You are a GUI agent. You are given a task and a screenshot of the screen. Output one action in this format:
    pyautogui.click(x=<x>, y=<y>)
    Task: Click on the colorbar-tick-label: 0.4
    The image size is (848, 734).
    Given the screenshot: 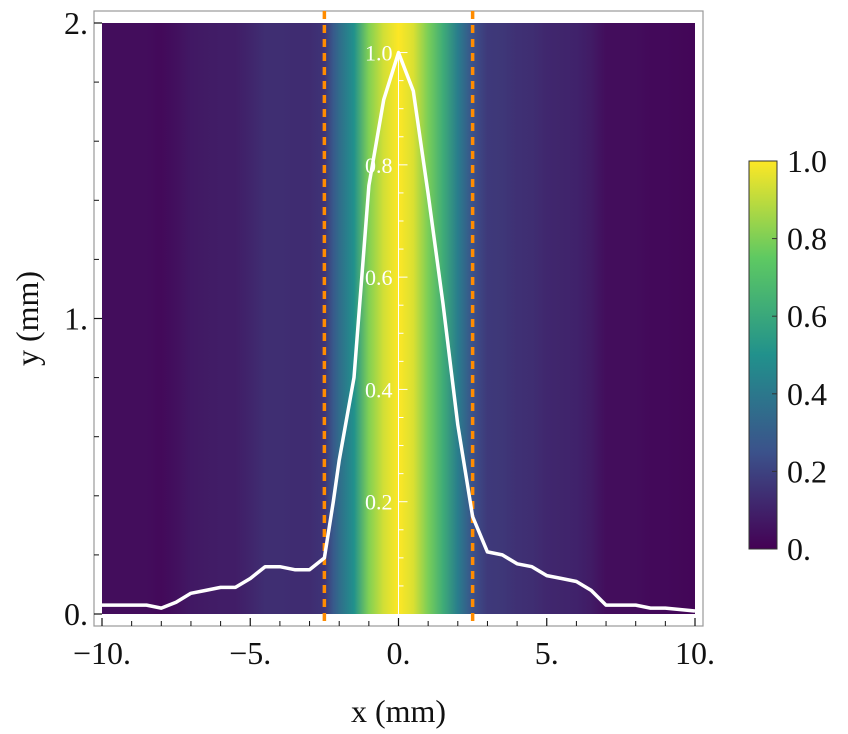 What is the action you would take?
    pyautogui.click(x=807, y=394)
    